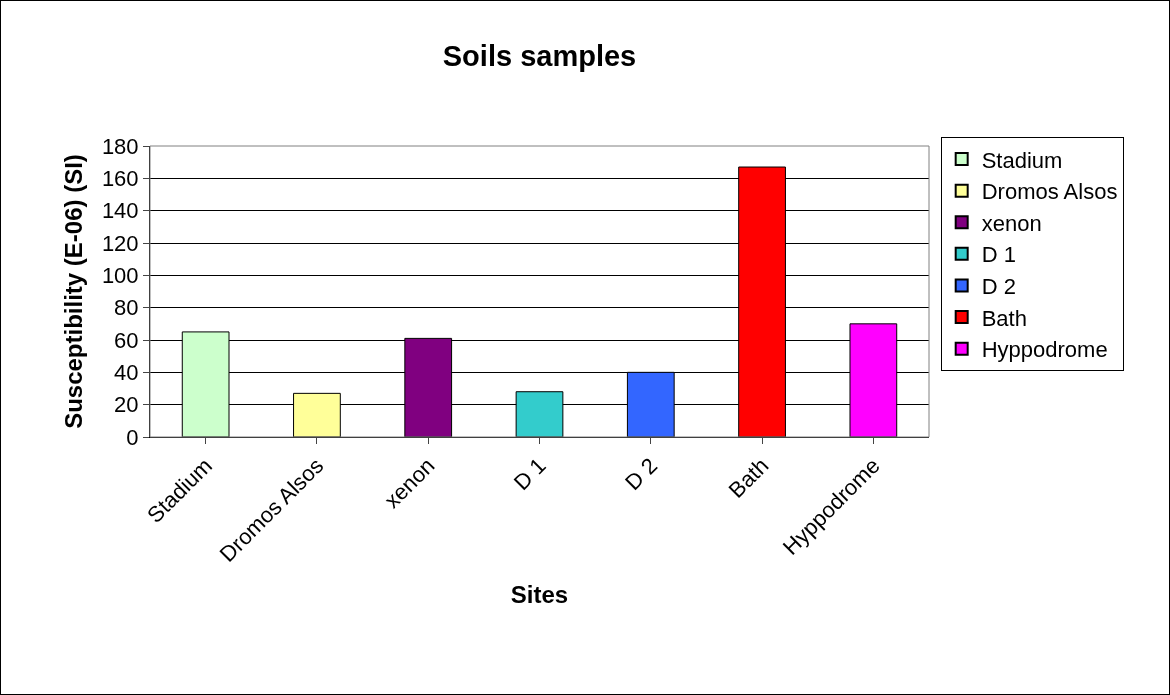 The height and width of the screenshot is (695, 1170). Describe the element at coordinates (998, 255) in the screenshot. I see `legend-label: D 1` at that location.